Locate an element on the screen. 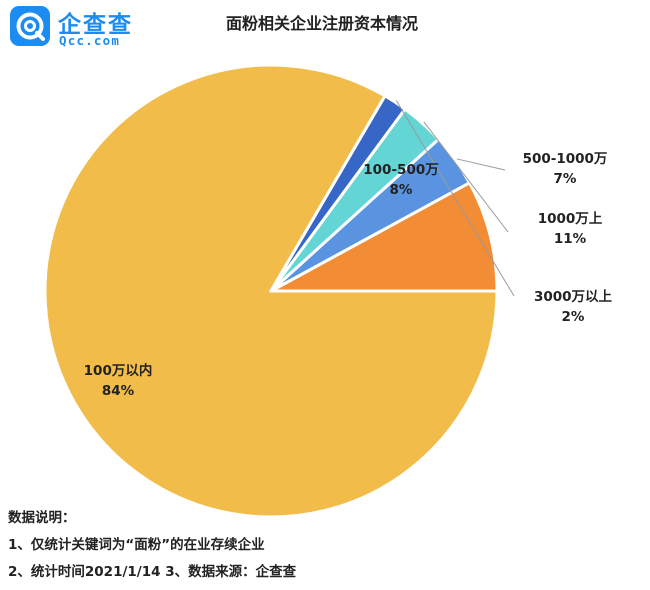 This screenshot has width=650, height=590. slice-percent-1: 84% is located at coordinates (118, 391).